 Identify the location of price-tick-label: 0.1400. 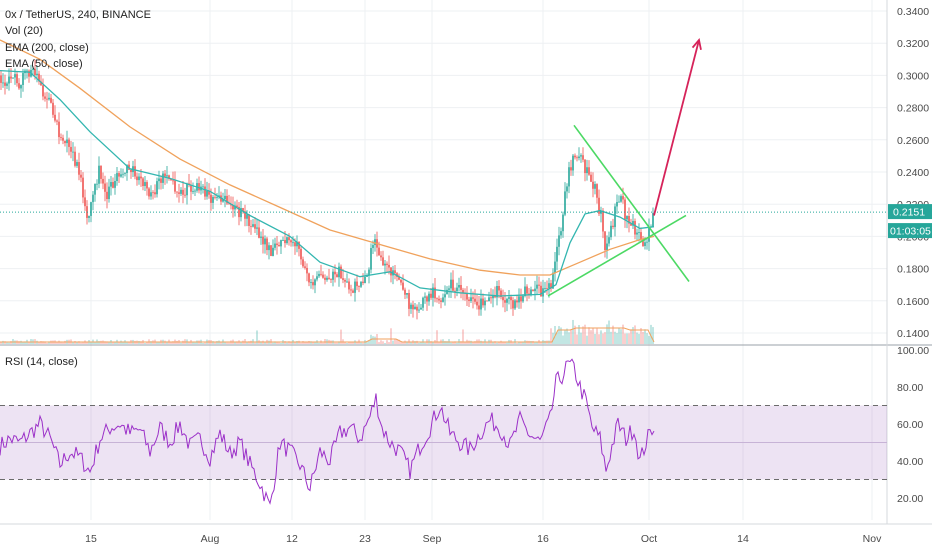
(913, 334).